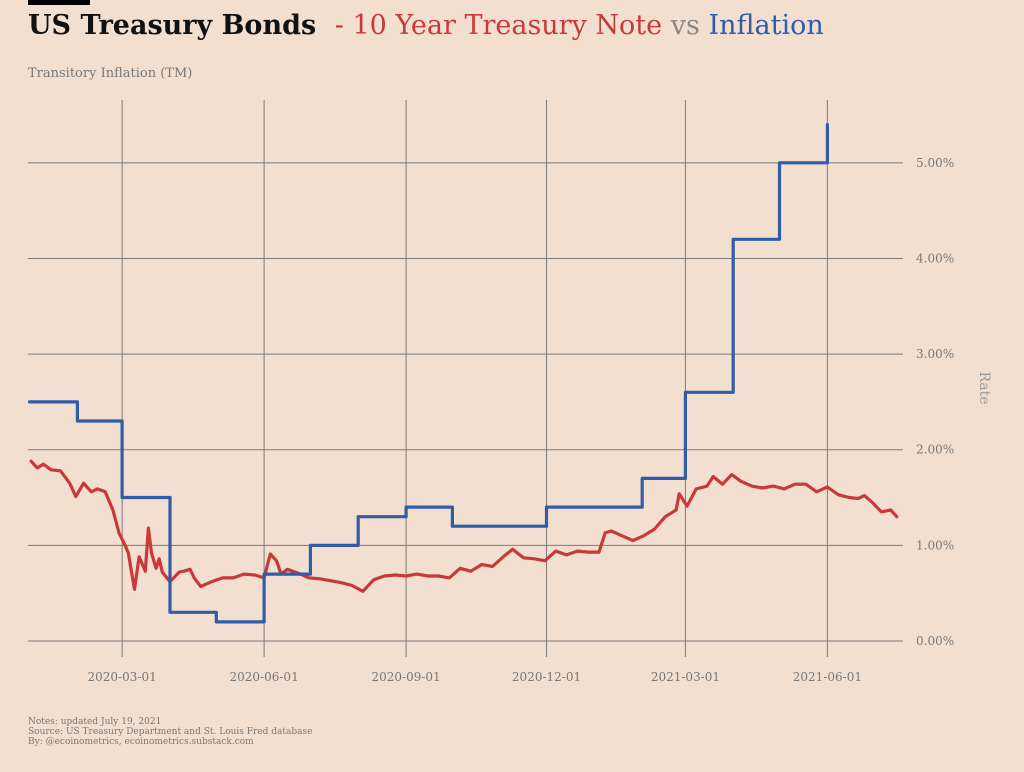 This screenshot has width=1024, height=772. What do you see at coordinates (935, 258) in the screenshot?
I see `y-tick-label: 4.00%` at bounding box center [935, 258].